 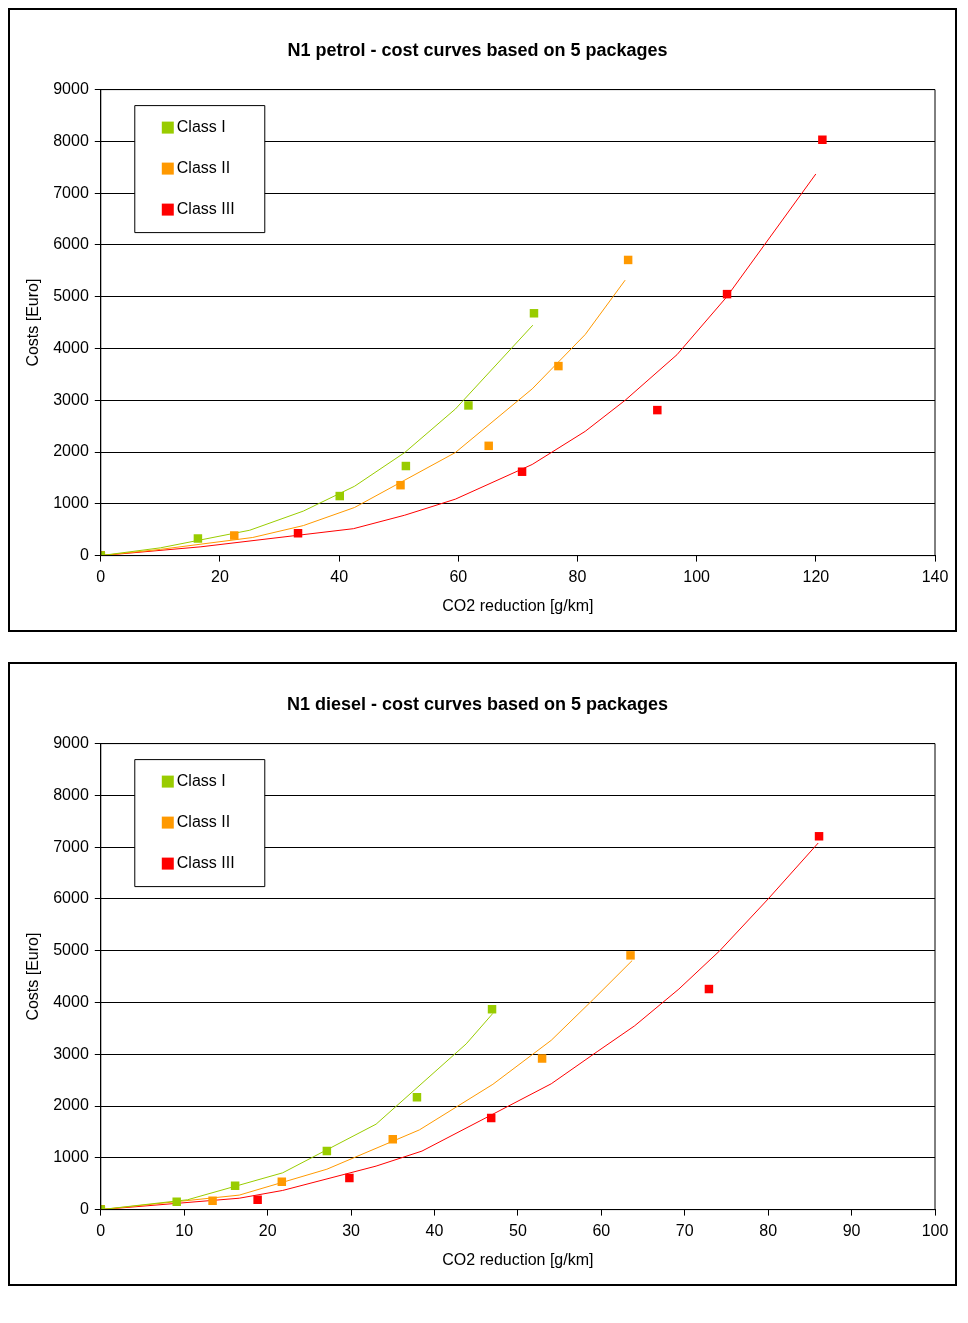 What do you see at coordinates (518, 1230) in the screenshot?
I see `x-tick-label: 50` at bounding box center [518, 1230].